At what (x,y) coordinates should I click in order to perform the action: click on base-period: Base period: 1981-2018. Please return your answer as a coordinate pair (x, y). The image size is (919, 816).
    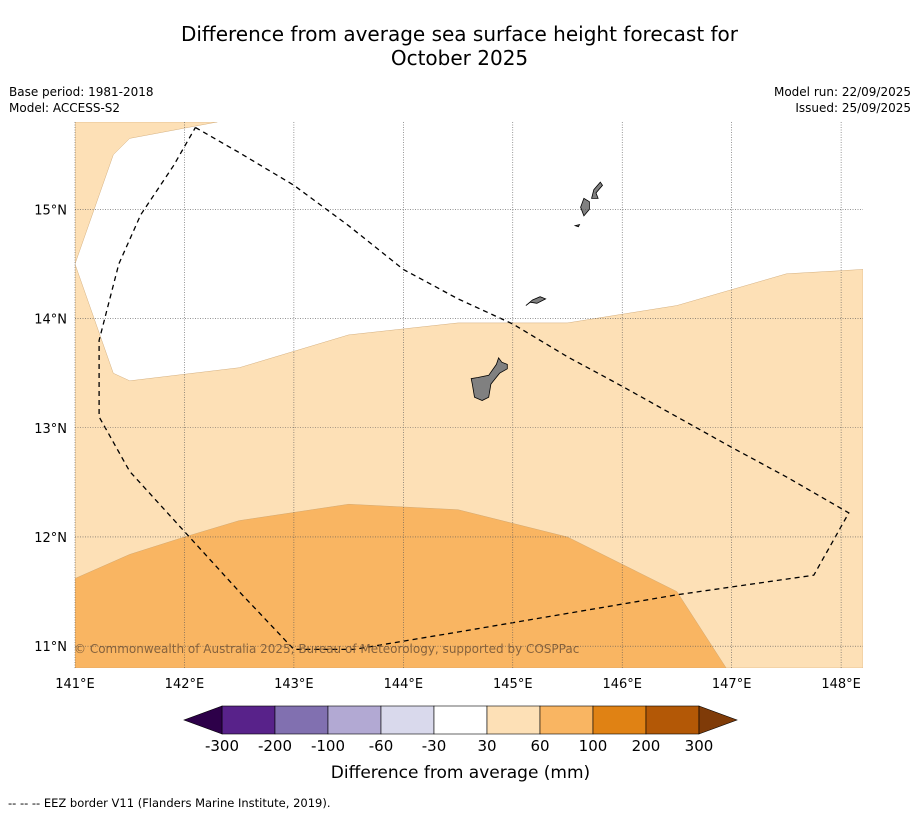
    Looking at the image, I should click on (81, 92).